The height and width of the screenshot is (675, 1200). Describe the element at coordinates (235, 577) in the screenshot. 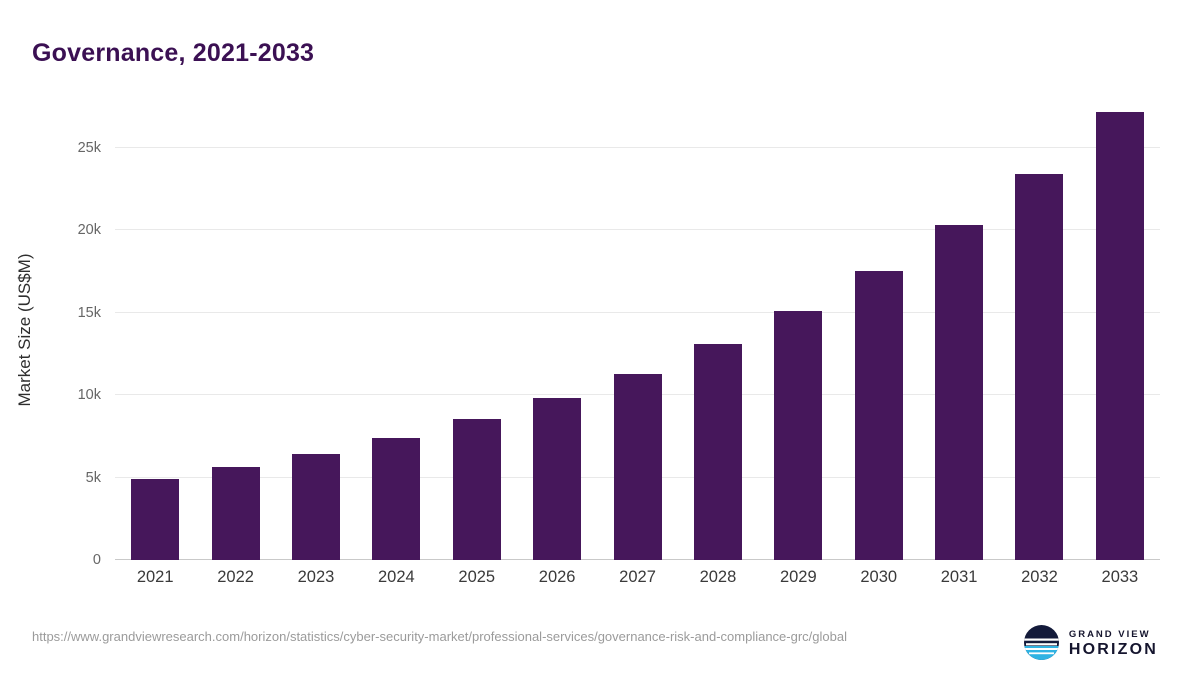

I see `x-tick-label-2022: 2022` at that location.